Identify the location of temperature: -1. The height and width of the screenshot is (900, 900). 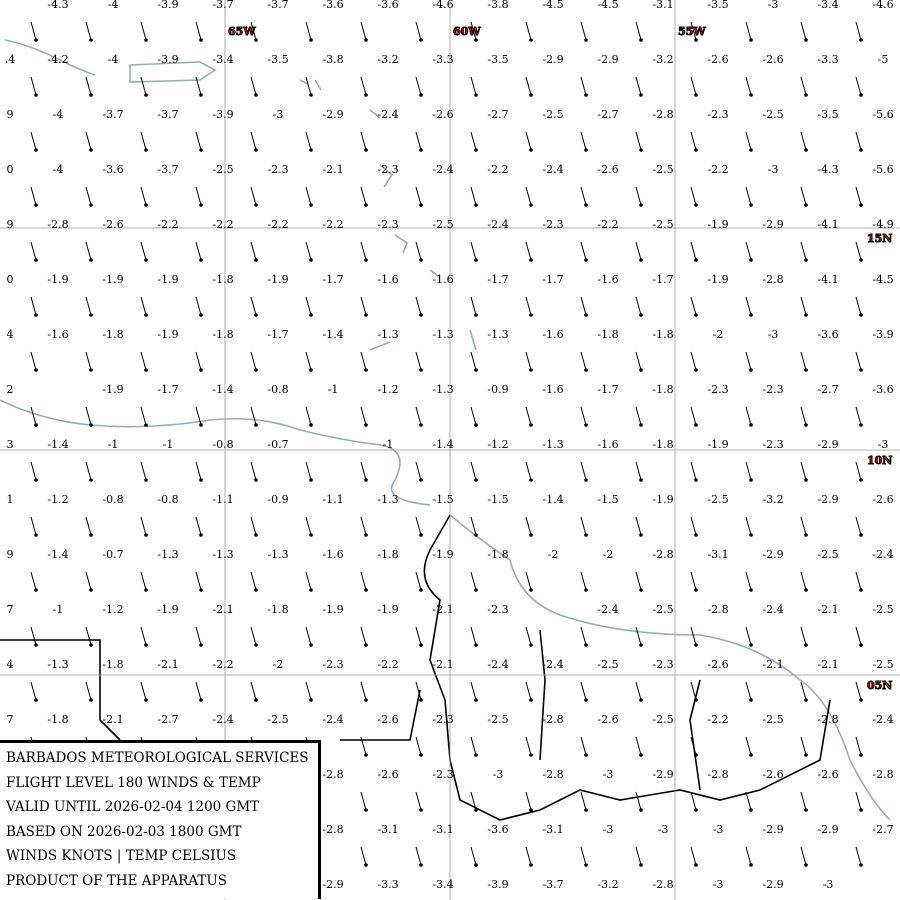
(58, 609).